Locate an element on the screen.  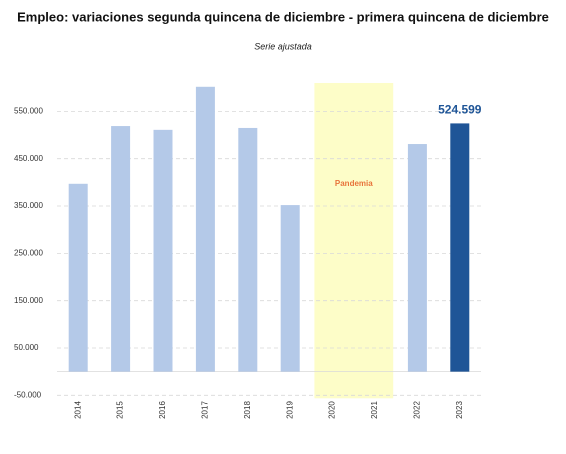
annotation: Pandemia is located at coordinates (354, 183).